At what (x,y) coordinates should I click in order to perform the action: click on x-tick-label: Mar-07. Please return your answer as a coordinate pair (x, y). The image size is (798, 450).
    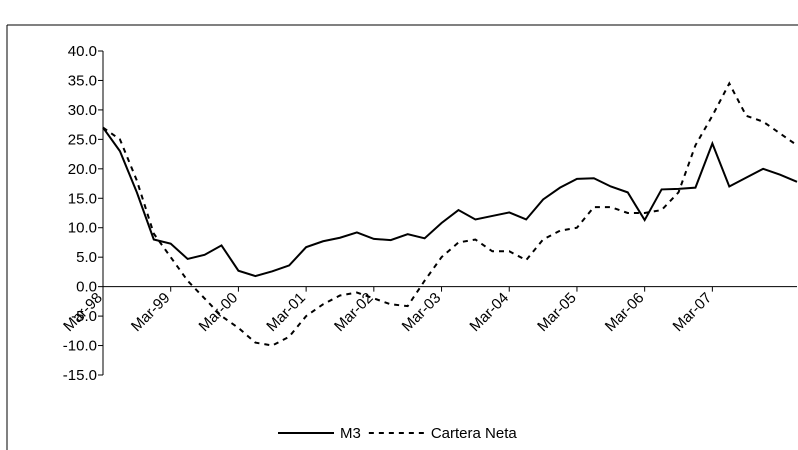
    Looking at the image, I should click on (693, 312).